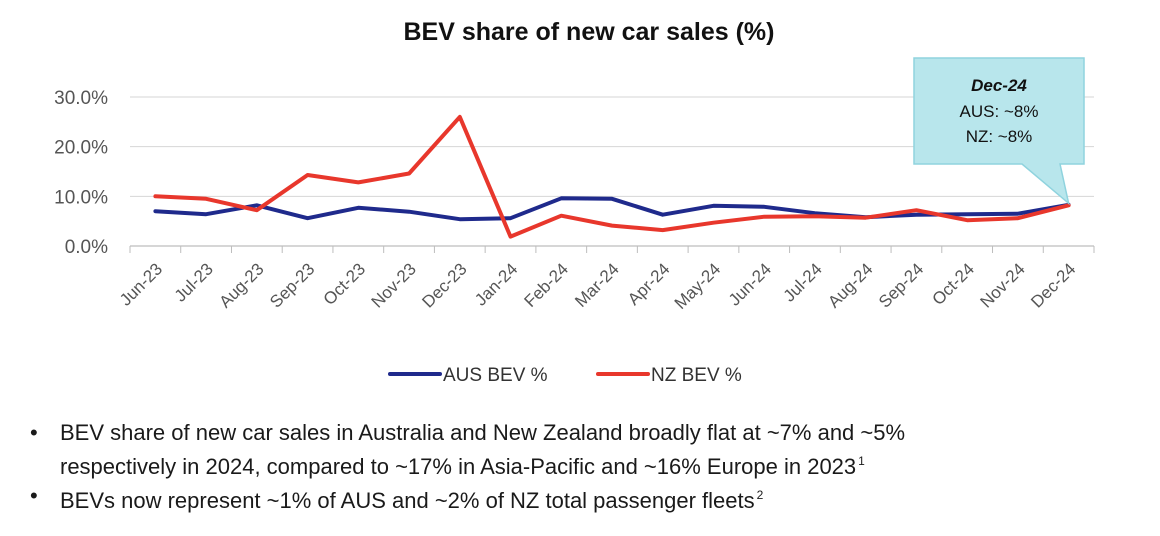 This screenshot has height=536, width=1160. What do you see at coordinates (495, 375) in the screenshot?
I see `legend-label: AUS BEV %` at bounding box center [495, 375].